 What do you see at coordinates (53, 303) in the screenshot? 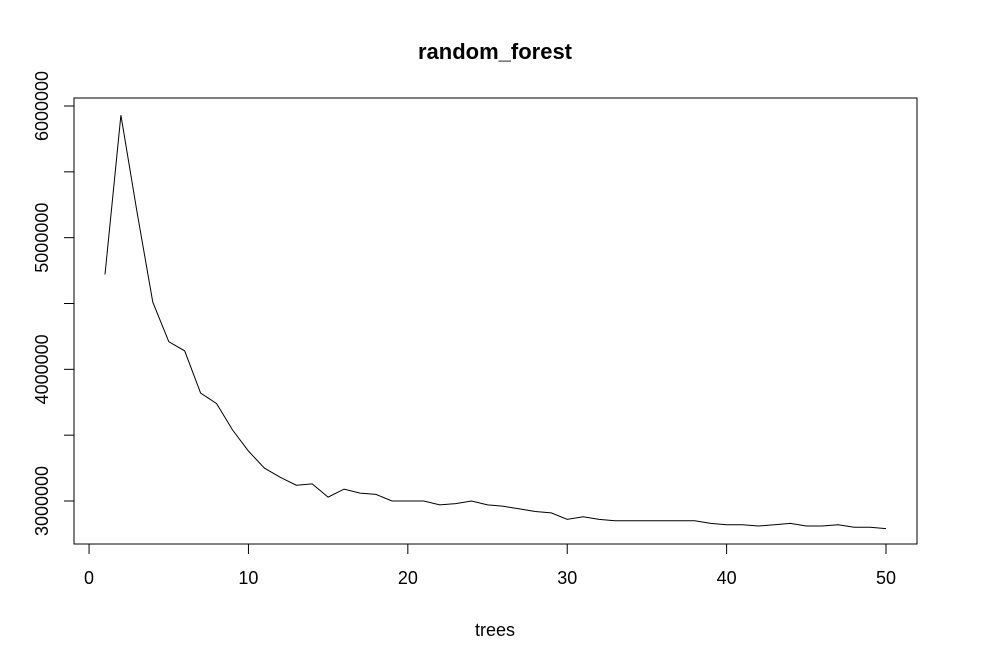
I see `y-axis: 3000000 4000000 5000000 6000000` at bounding box center [53, 303].